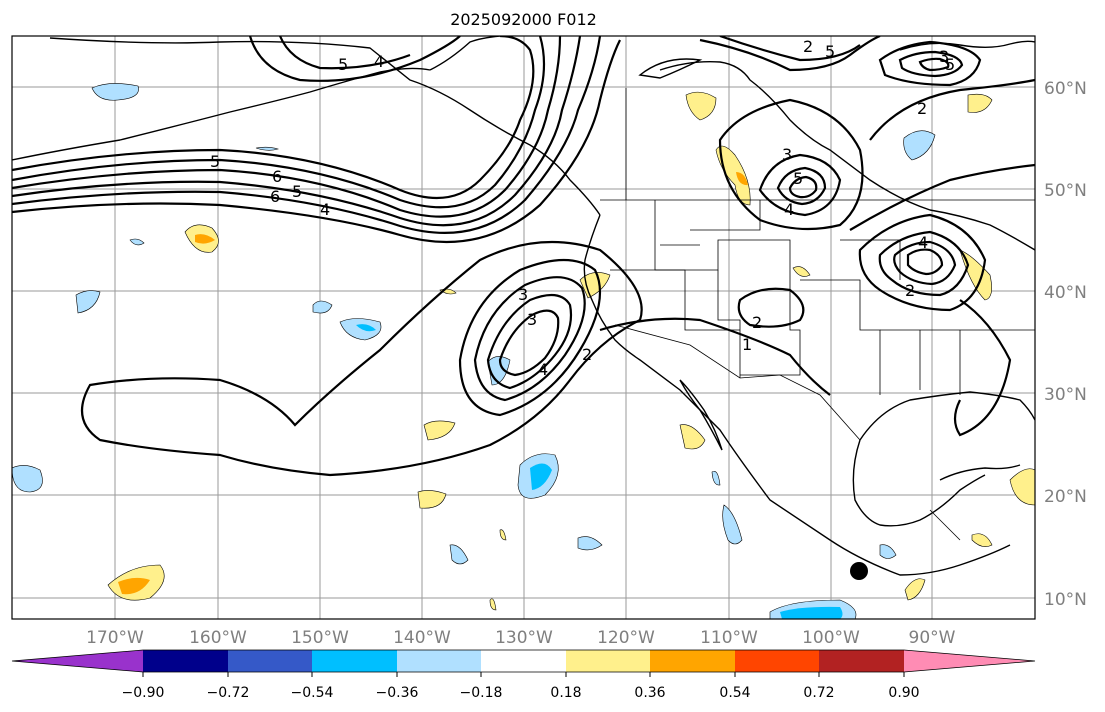 This screenshot has width=1105, height=712. I want to click on lon-label: 120°W, so click(626, 638).